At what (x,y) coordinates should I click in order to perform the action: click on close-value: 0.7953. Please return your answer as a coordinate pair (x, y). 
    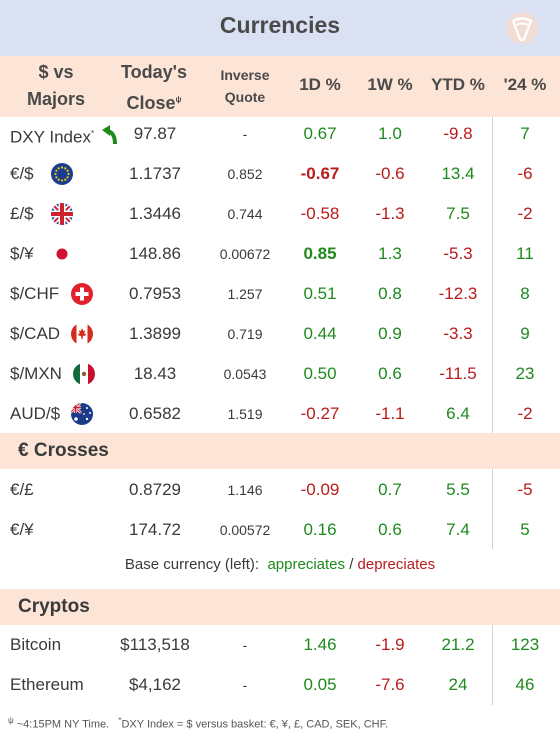
    Looking at the image, I should click on (155, 293).